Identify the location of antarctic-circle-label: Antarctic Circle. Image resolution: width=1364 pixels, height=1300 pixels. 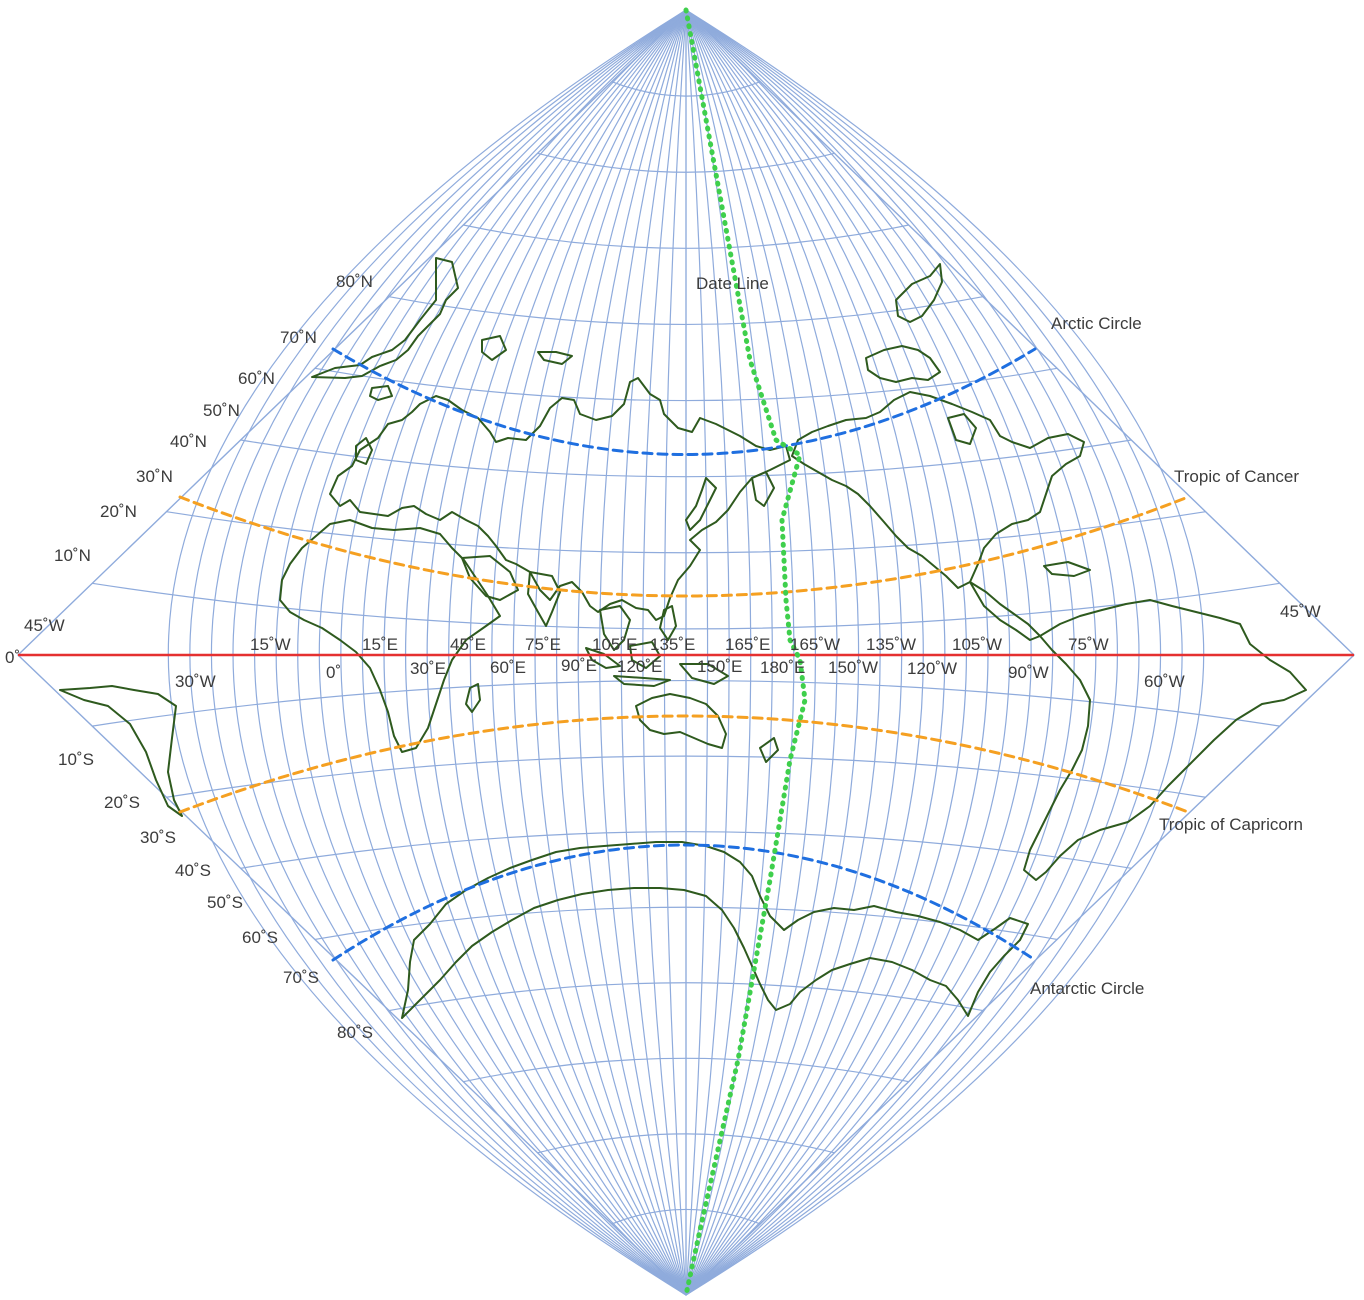
(1087, 988).